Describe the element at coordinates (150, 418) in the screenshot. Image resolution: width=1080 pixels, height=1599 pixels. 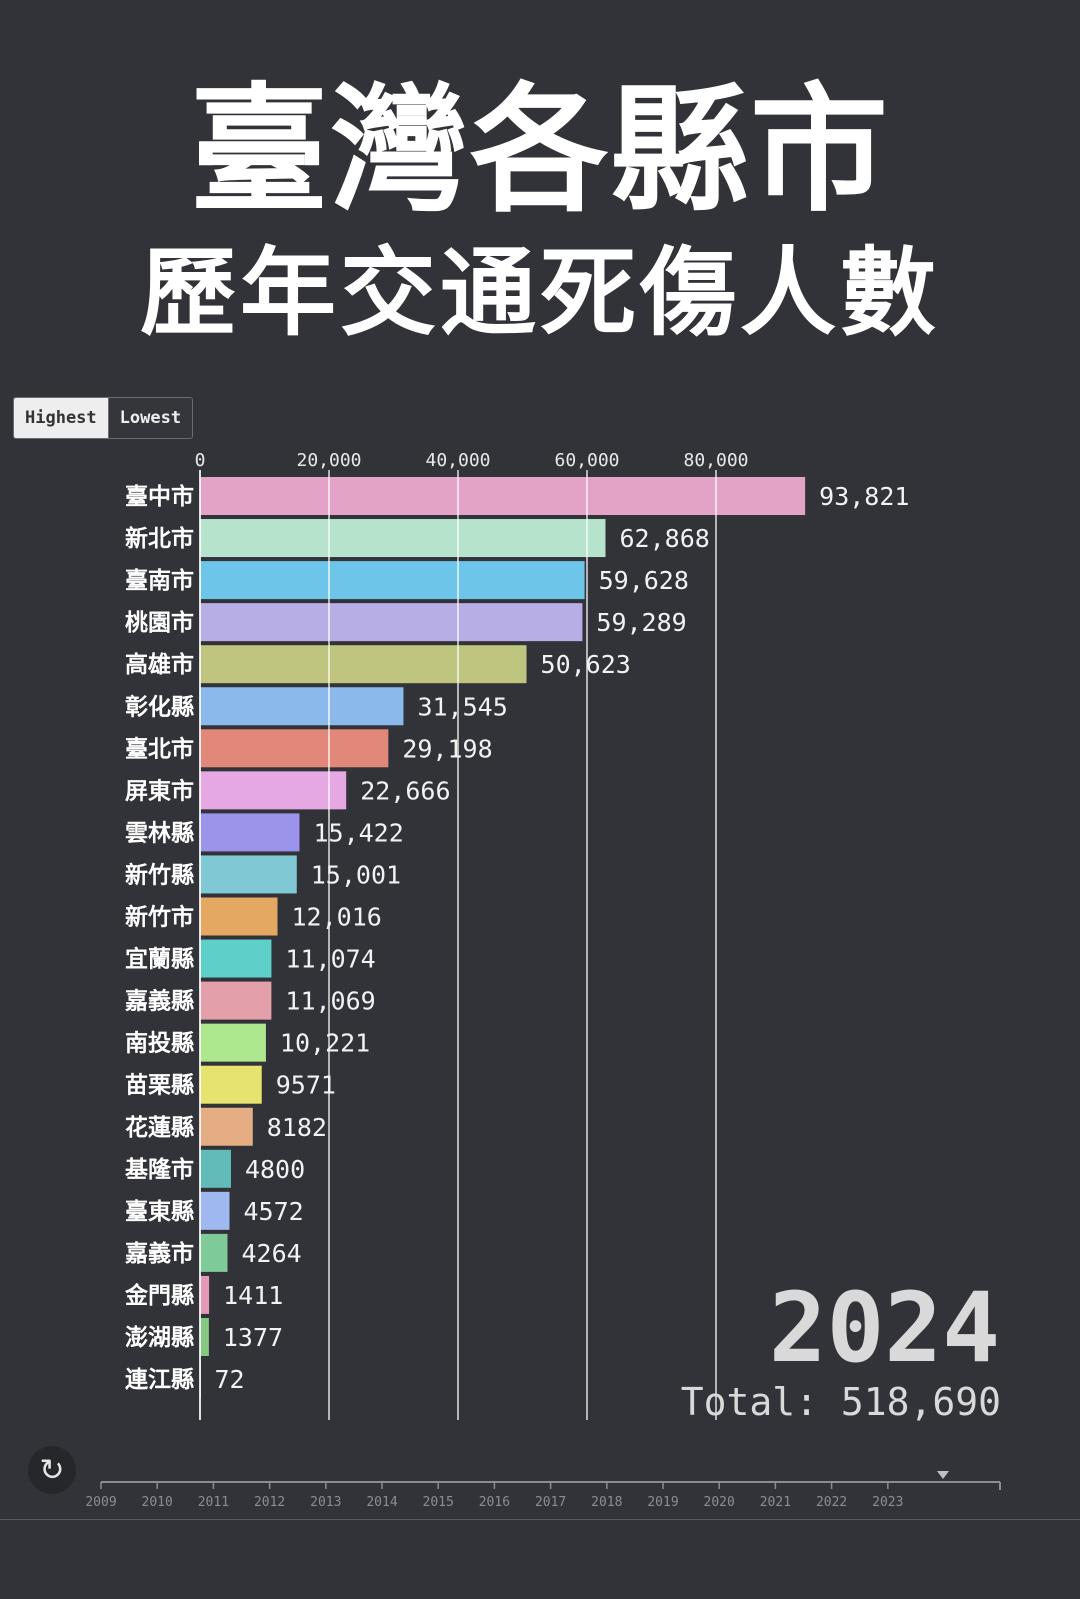
I see `sort-lowest-button: Lowest` at that location.